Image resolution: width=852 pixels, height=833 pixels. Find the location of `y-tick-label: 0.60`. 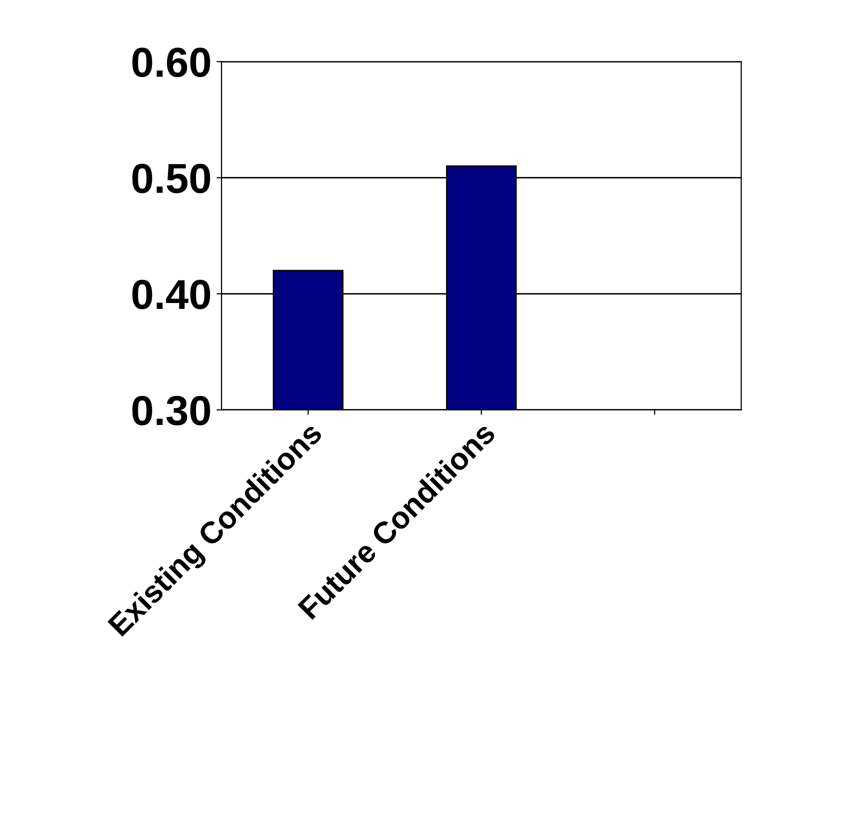

y-tick-label: 0.60 is located at coordinates (171, 63).